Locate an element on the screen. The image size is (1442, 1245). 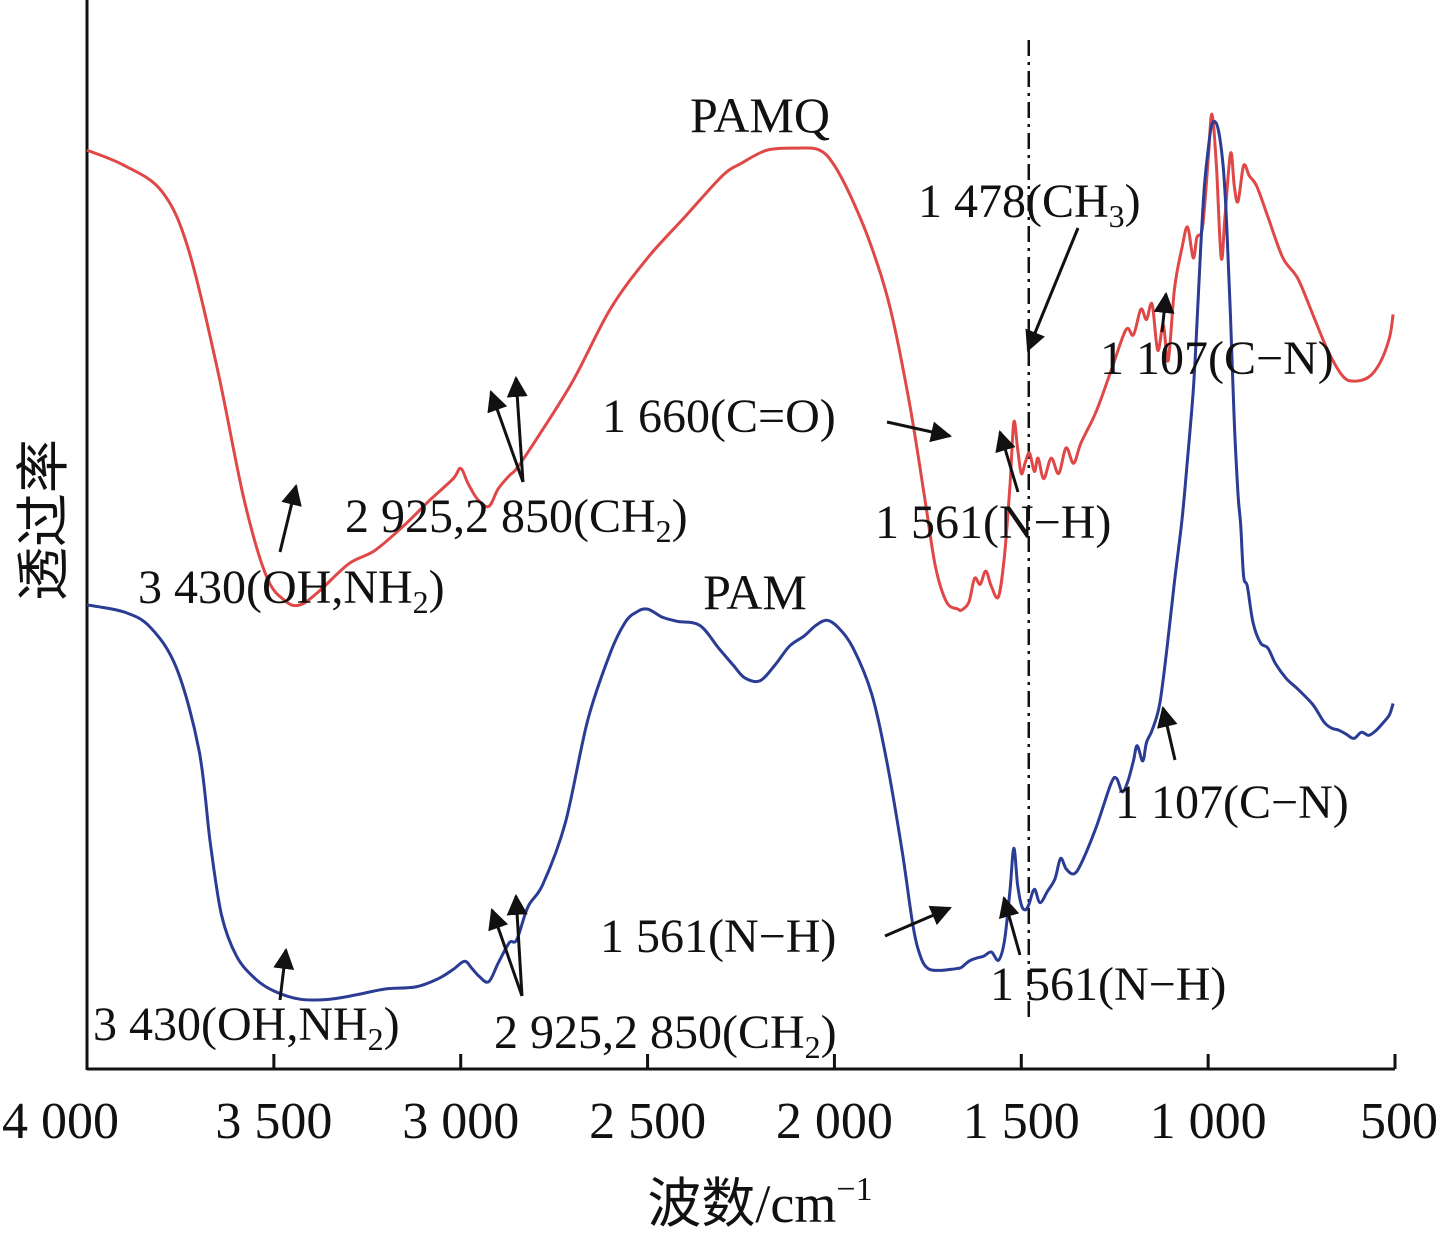
annotation-pam-1561: 1 561(N−H) is located at coordinates (1108, 953).